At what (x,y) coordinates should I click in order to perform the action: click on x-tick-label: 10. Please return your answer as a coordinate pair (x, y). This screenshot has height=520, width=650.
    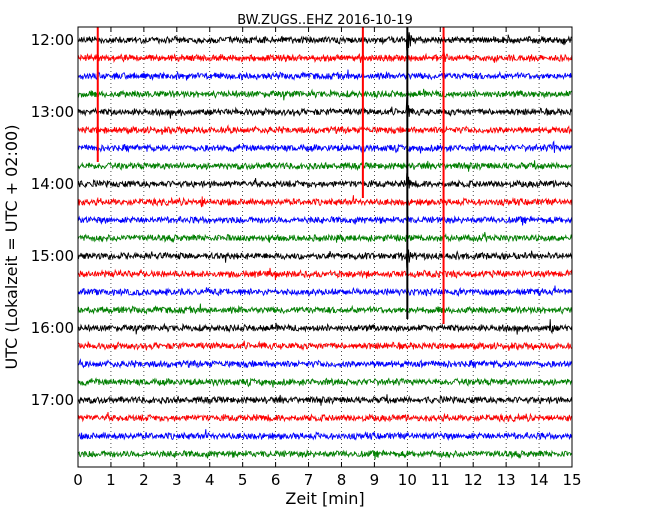
    Looking at the image, I should click on (407, 480).